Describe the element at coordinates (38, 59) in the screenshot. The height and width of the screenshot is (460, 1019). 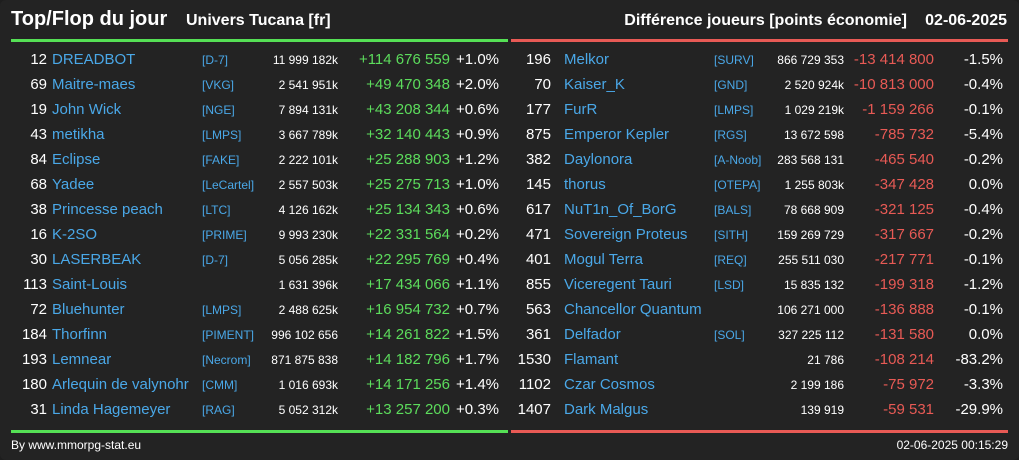
I see `player-rank: 12` at that location.